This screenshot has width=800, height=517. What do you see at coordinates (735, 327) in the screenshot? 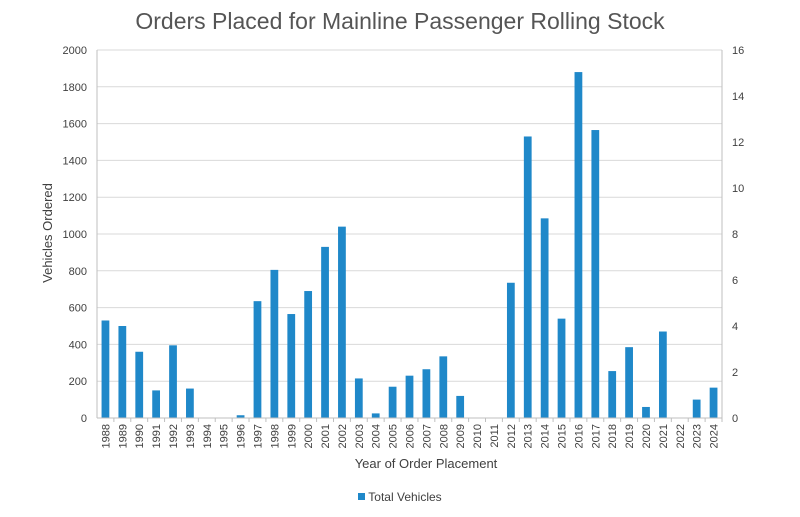
I see `secondary-y-tick-label: 4` at bounding box center [735, 327].